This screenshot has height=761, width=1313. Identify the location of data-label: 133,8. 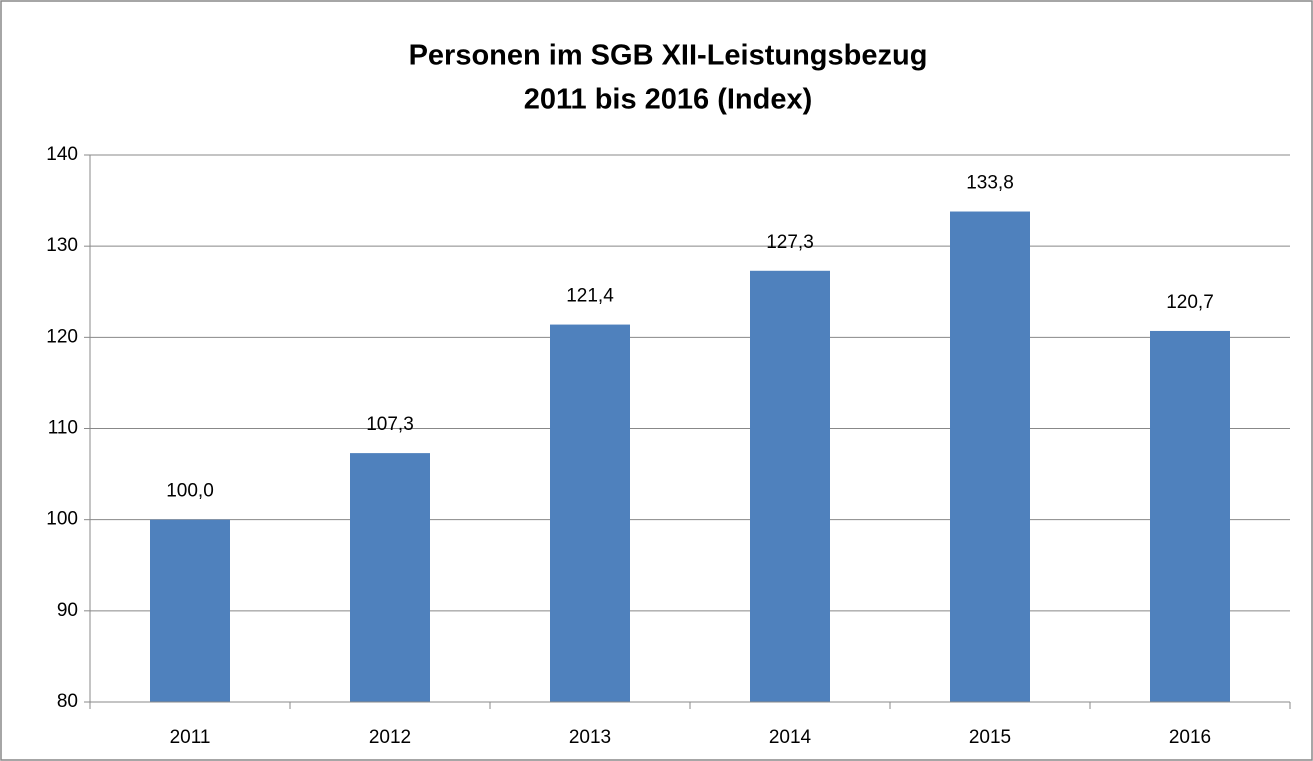
(990, 183).